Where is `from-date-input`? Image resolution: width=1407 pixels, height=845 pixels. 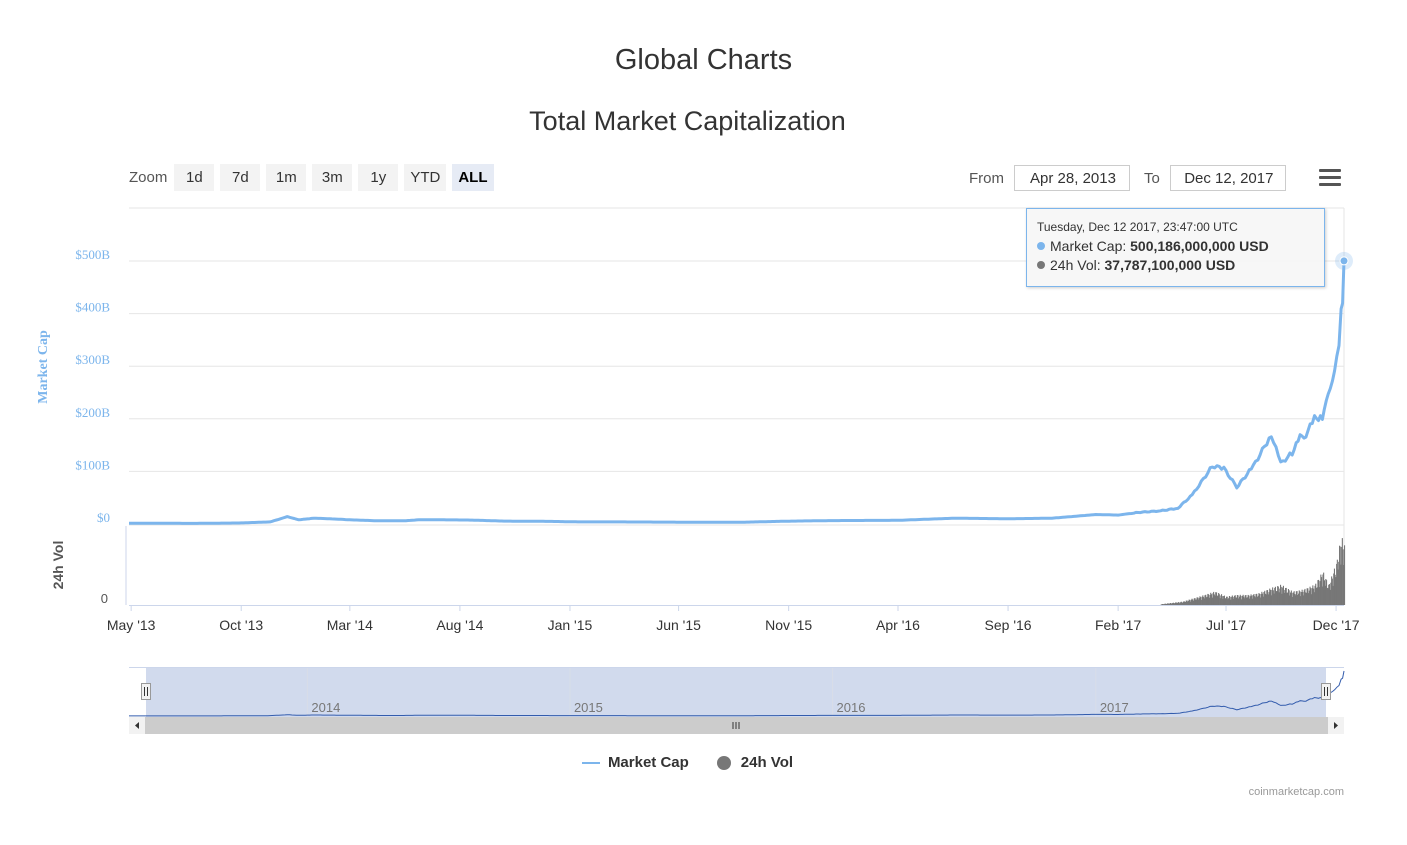
from-date-input is located at coordinates (1072, 178).